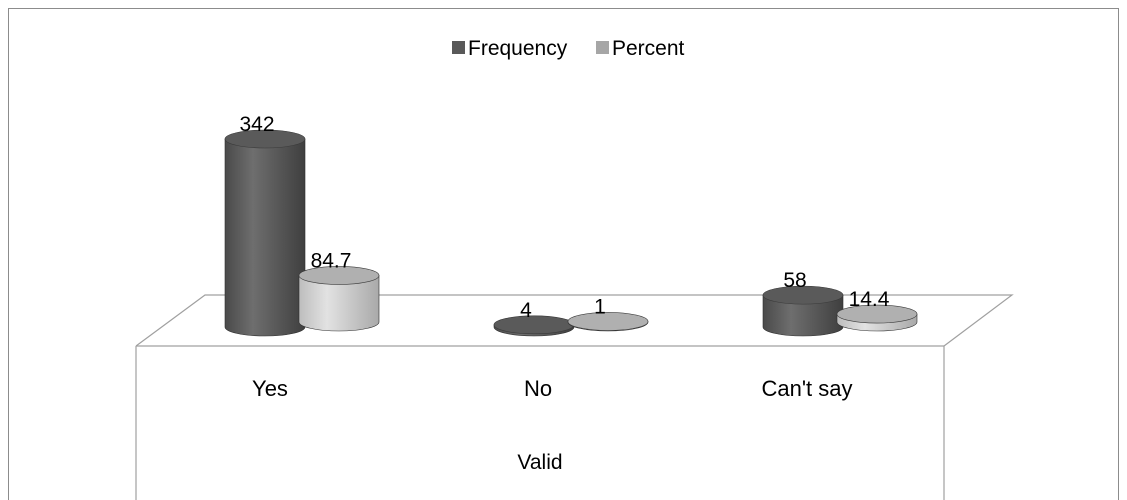  Describe the element at coordinates (869, 299) in the screenshot. I see `data-label-percent-can-t-say: 14.4` at that location.